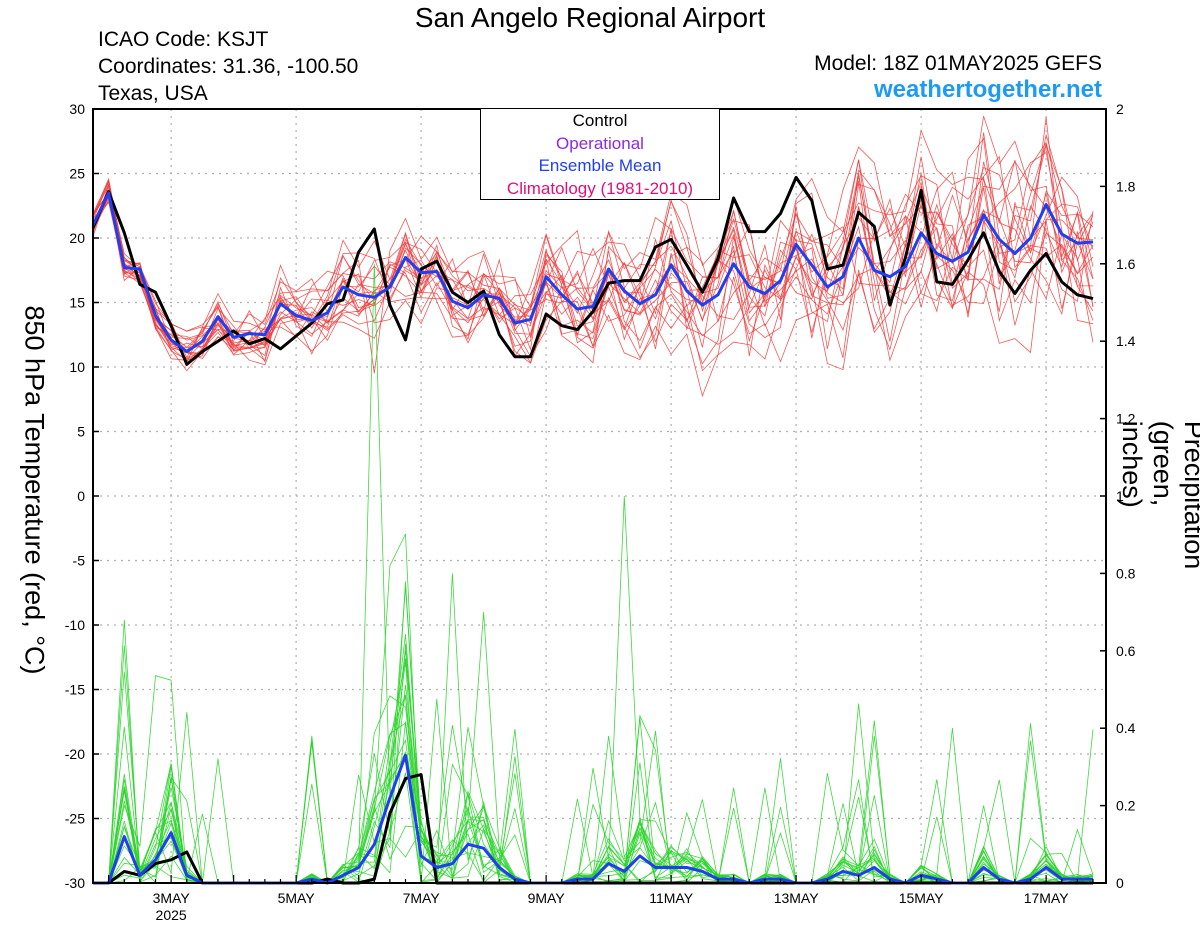 The width and height of the screenshot is (1200, 927). What do you see at coordinates (422, 898) in the screenshot?
I see `x-tick-label: 7MAY` at bounding box center [422, 898].